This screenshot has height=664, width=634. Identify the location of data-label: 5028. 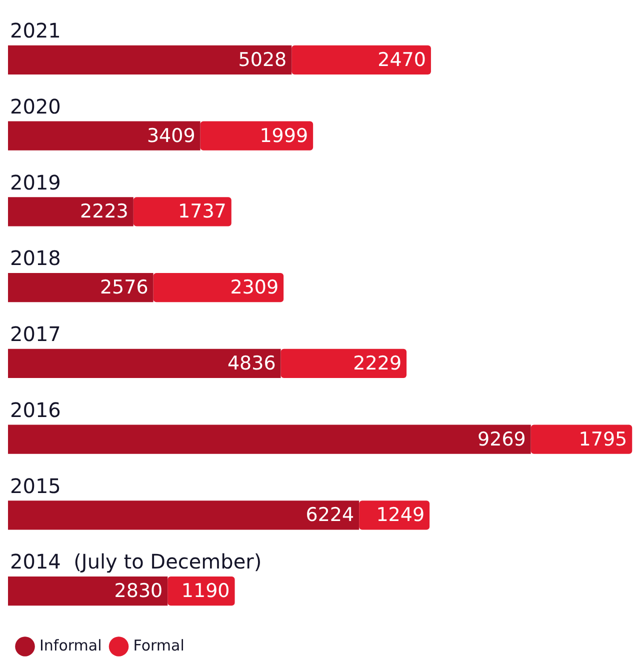
(262, 59).